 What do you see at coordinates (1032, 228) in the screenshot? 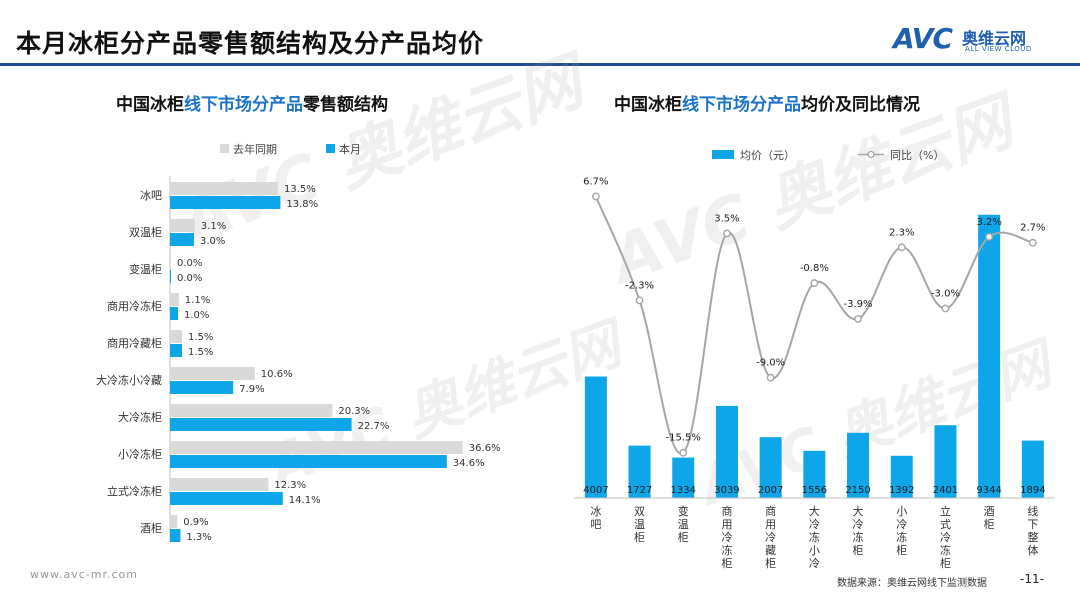
I see `yoy-value-label: 2.7%` at bounding box center [1032, 228].